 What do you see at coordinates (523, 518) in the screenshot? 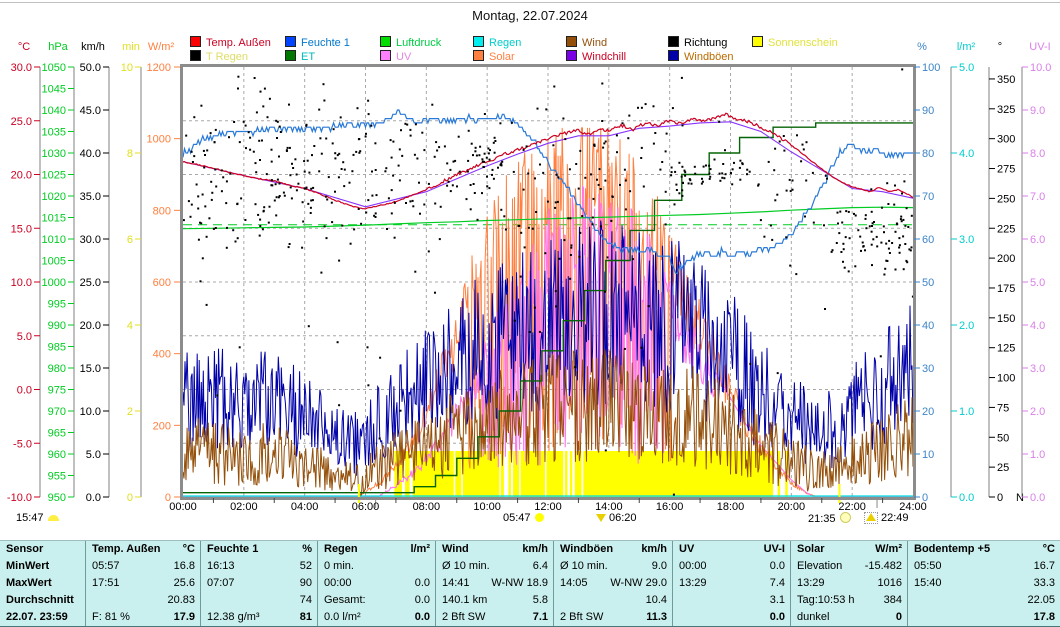
I see `sunrise-time: 05:47` at bounding box center [523, 518].